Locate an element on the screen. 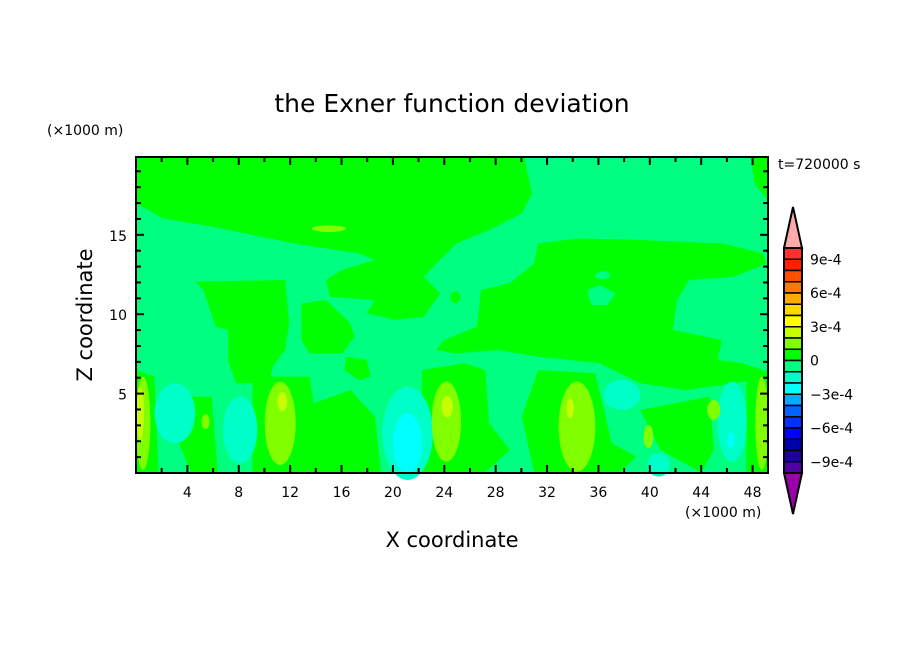  x-tick-label: 32 is located at coordinates (547, 493).